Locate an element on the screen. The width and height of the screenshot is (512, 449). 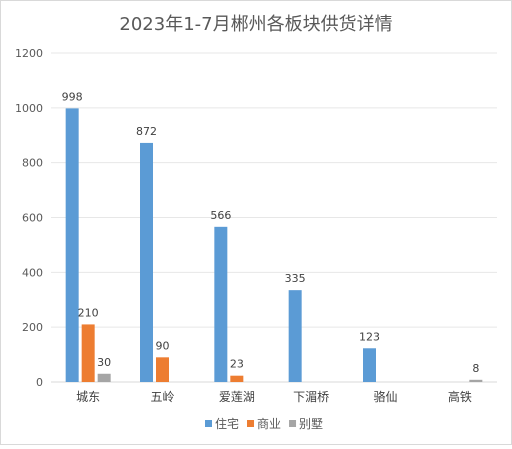
data-label: 23 is located at coordinates (237, 364).